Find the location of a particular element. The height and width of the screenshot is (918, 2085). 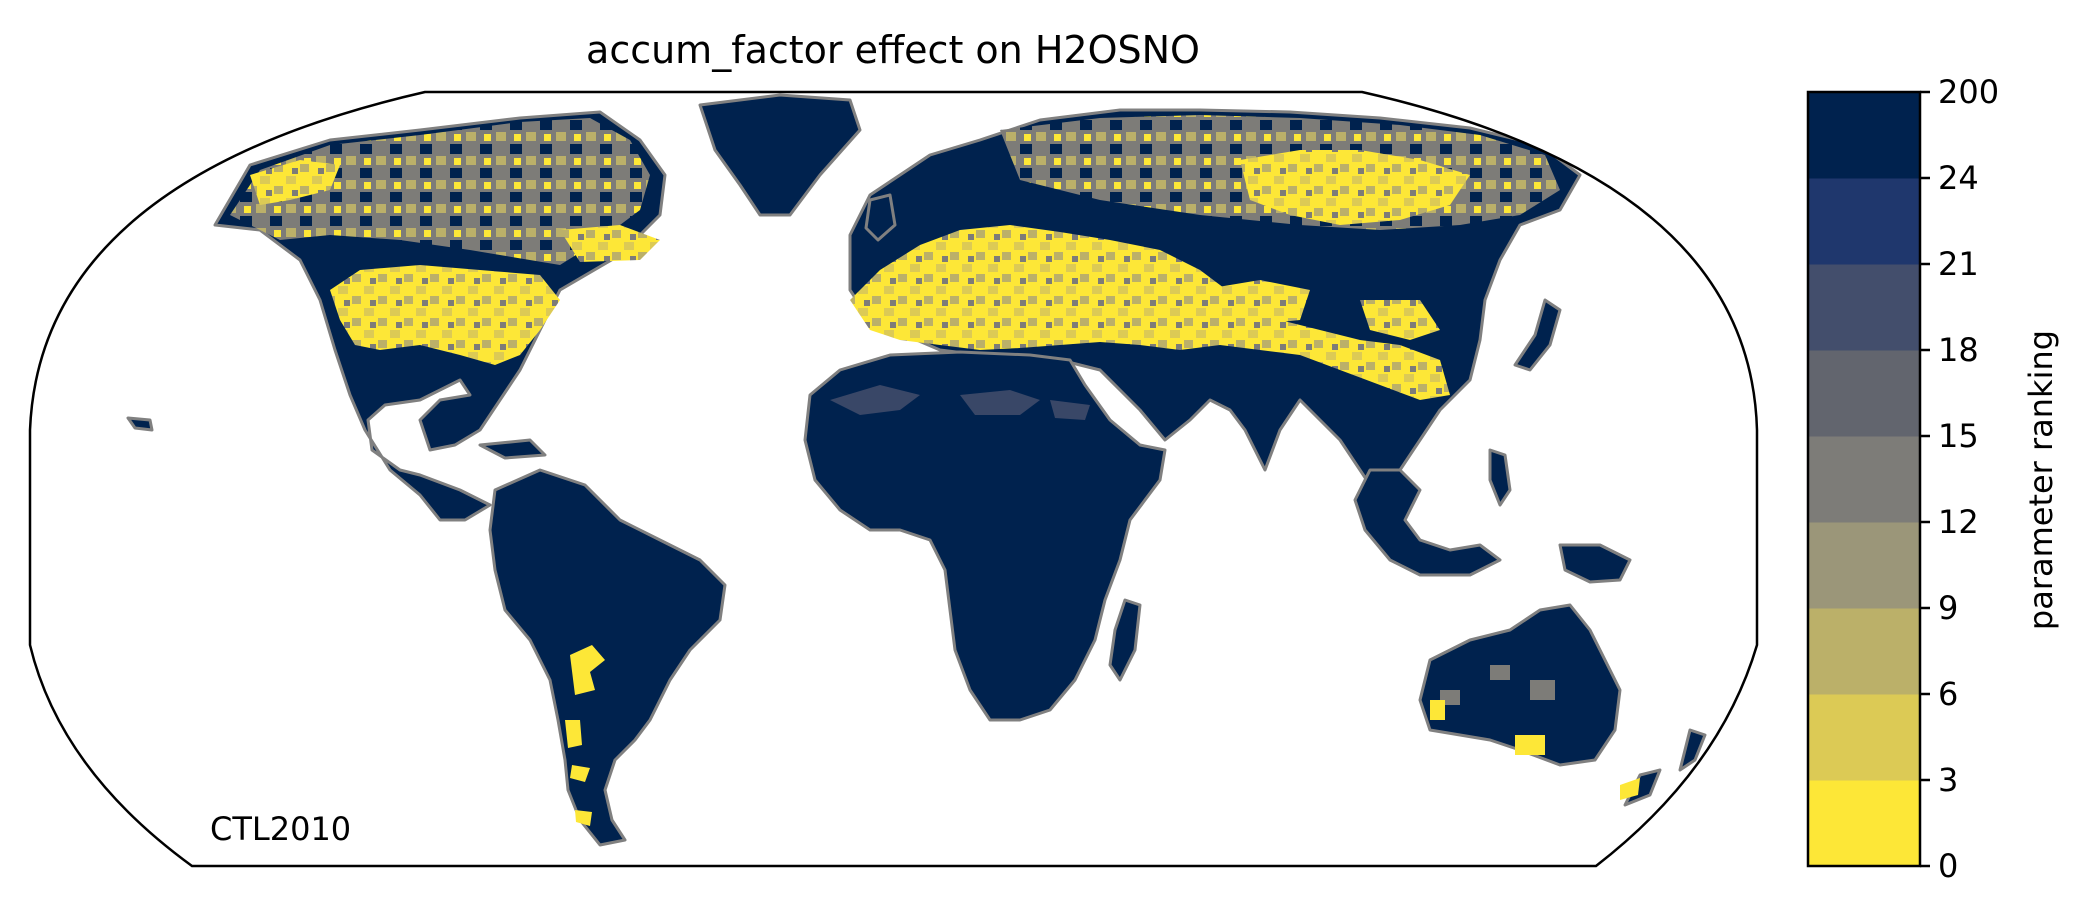

land-africa is located at coordinates (985, 536).